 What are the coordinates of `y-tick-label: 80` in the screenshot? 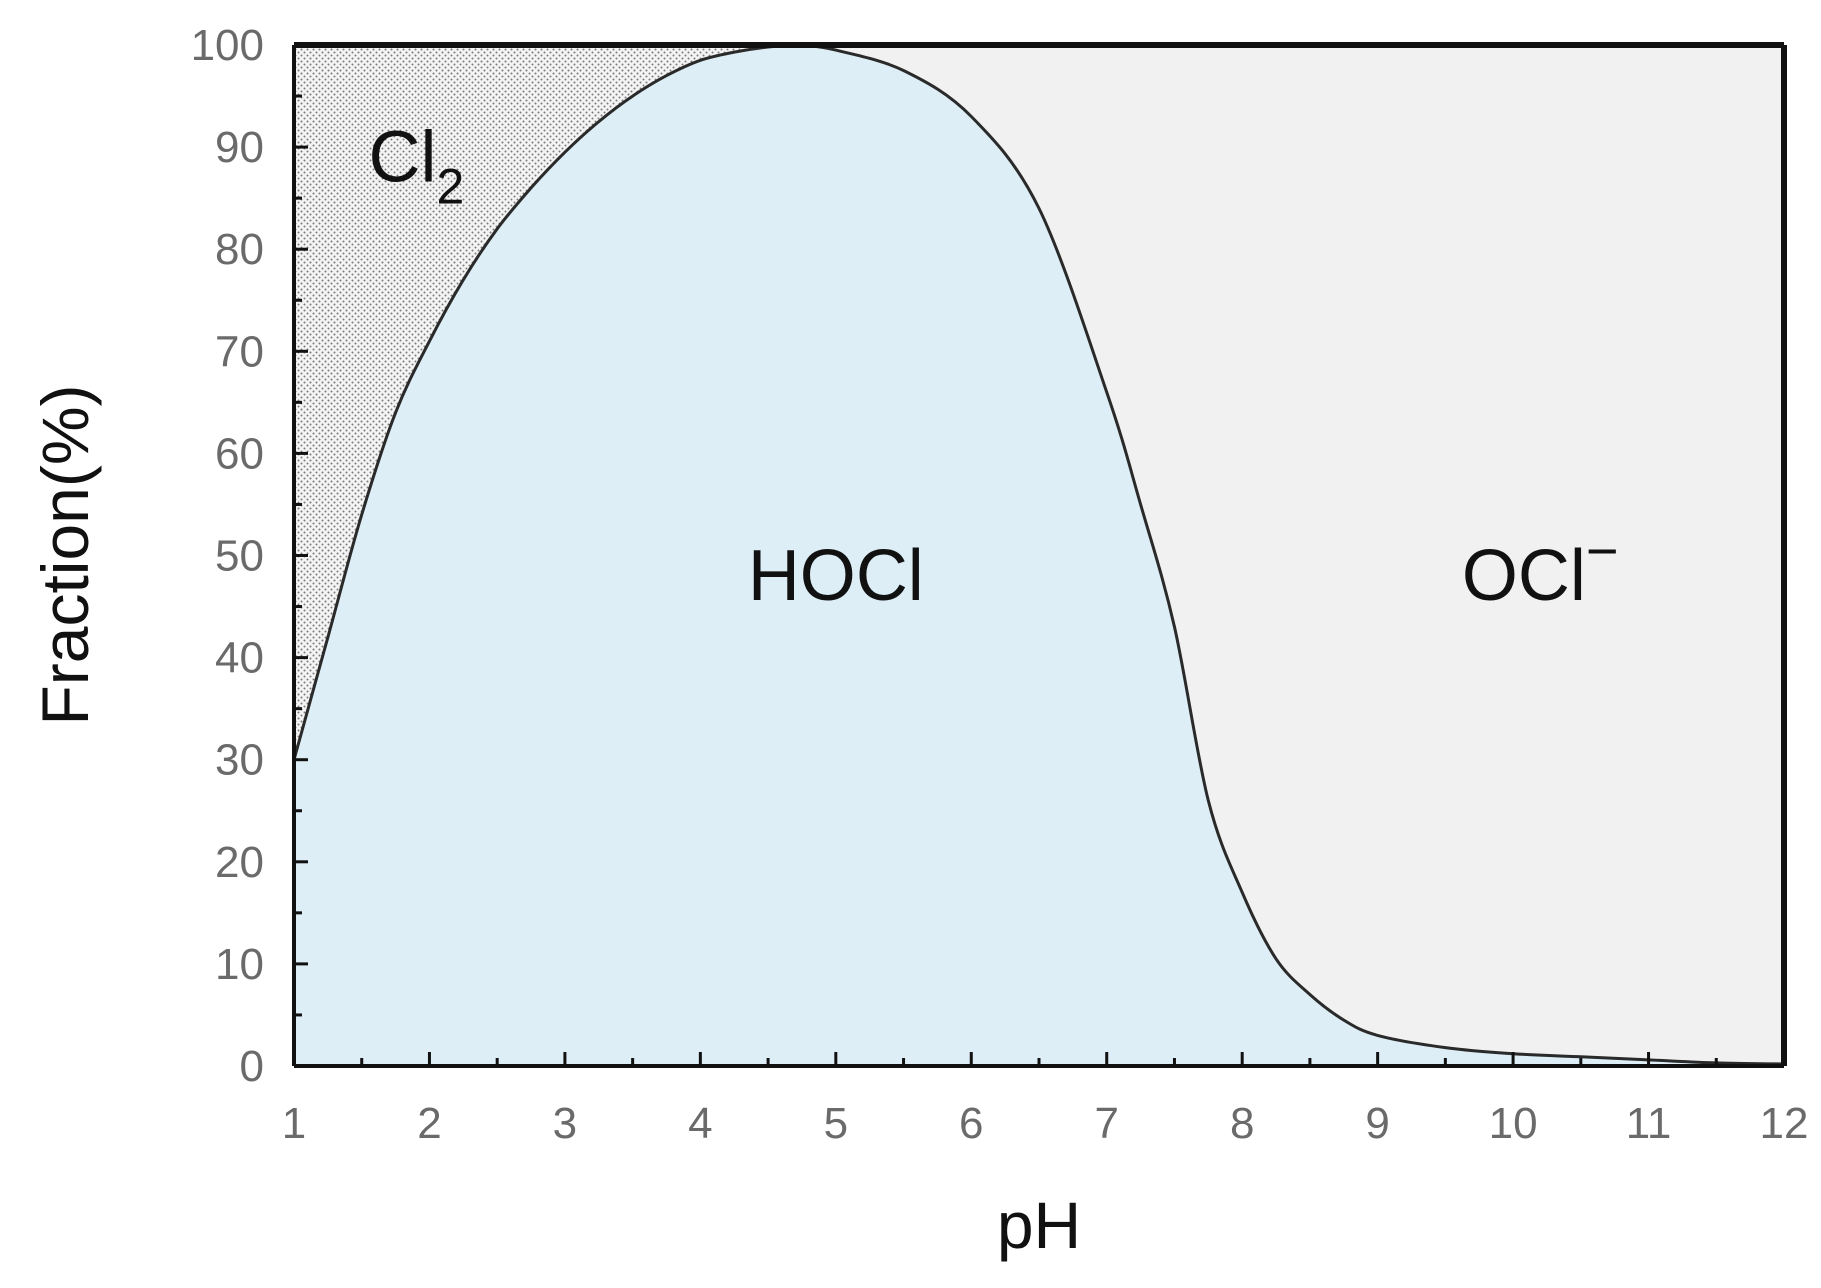 It's located at (239, 249).